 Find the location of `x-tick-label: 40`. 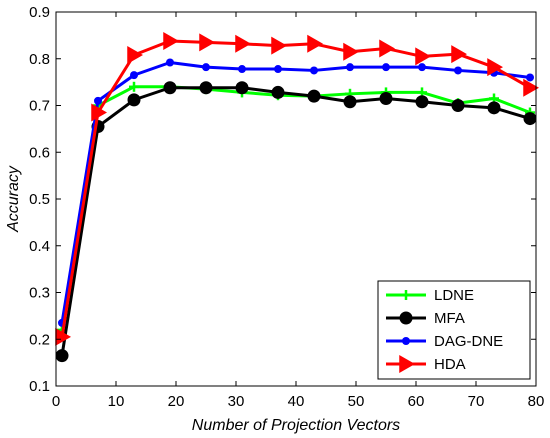

x-tick-label: 40 is located at coordinates (296, 401).